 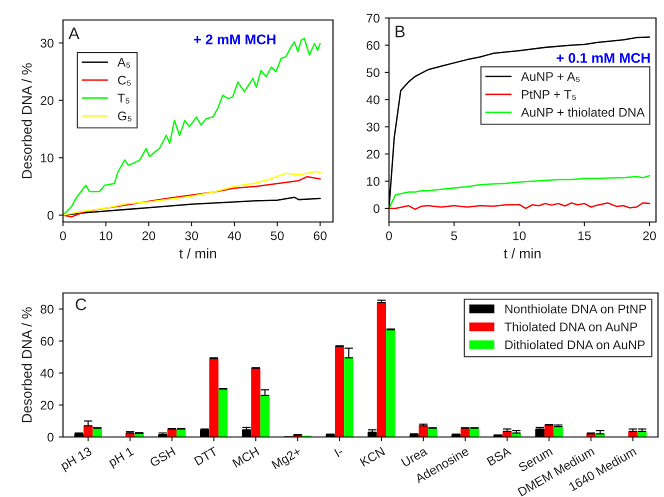 I want to click on x-tick-label: 50, so click(x=277, y=235).